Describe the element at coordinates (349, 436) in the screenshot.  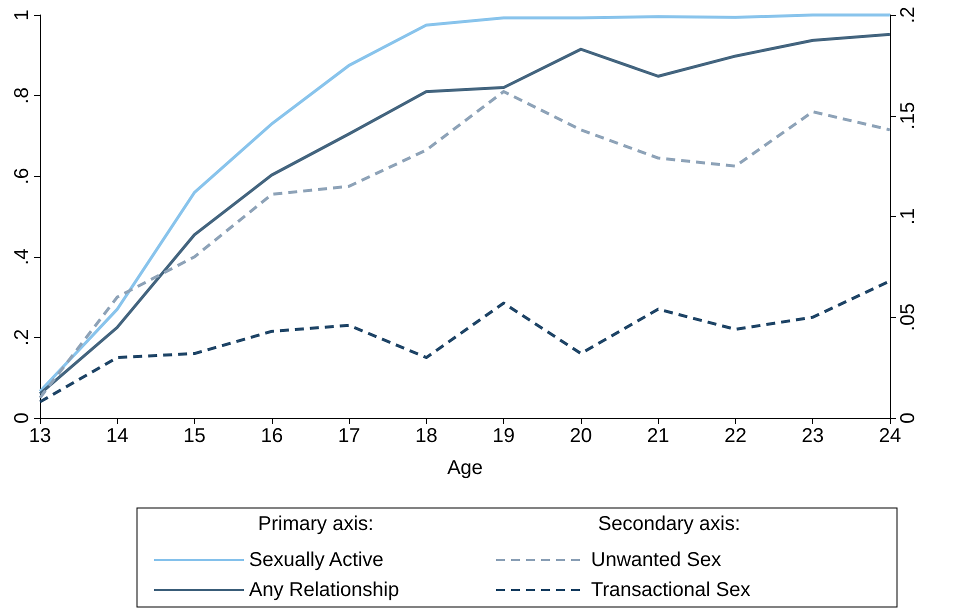
I see `x-tick-label: 17` at that location.